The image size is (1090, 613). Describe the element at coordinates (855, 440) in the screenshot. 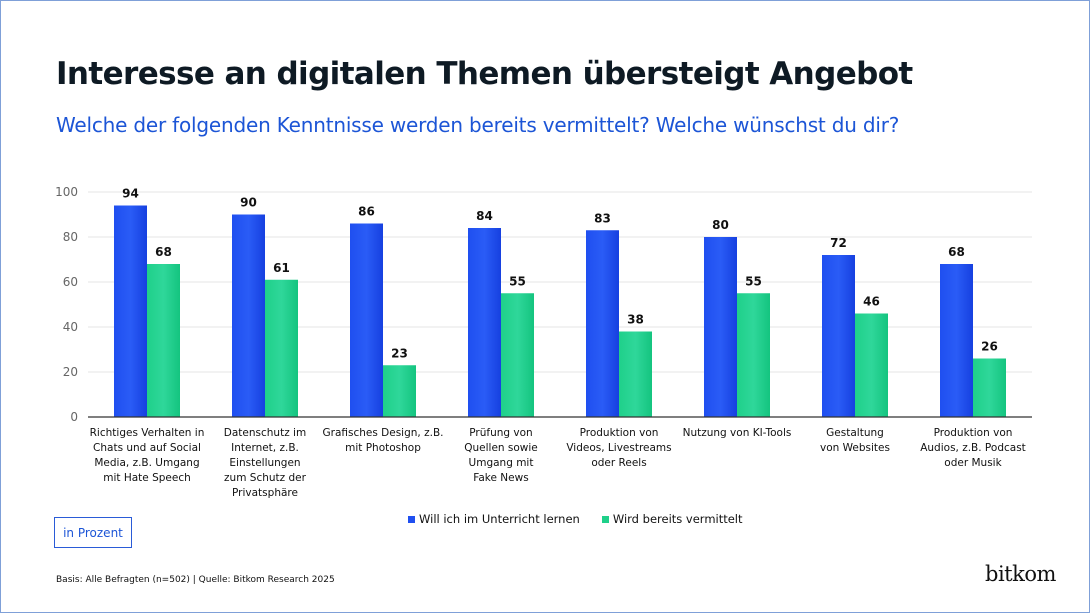

I see `x-category-label: Gestaltung von Websites` at that location.